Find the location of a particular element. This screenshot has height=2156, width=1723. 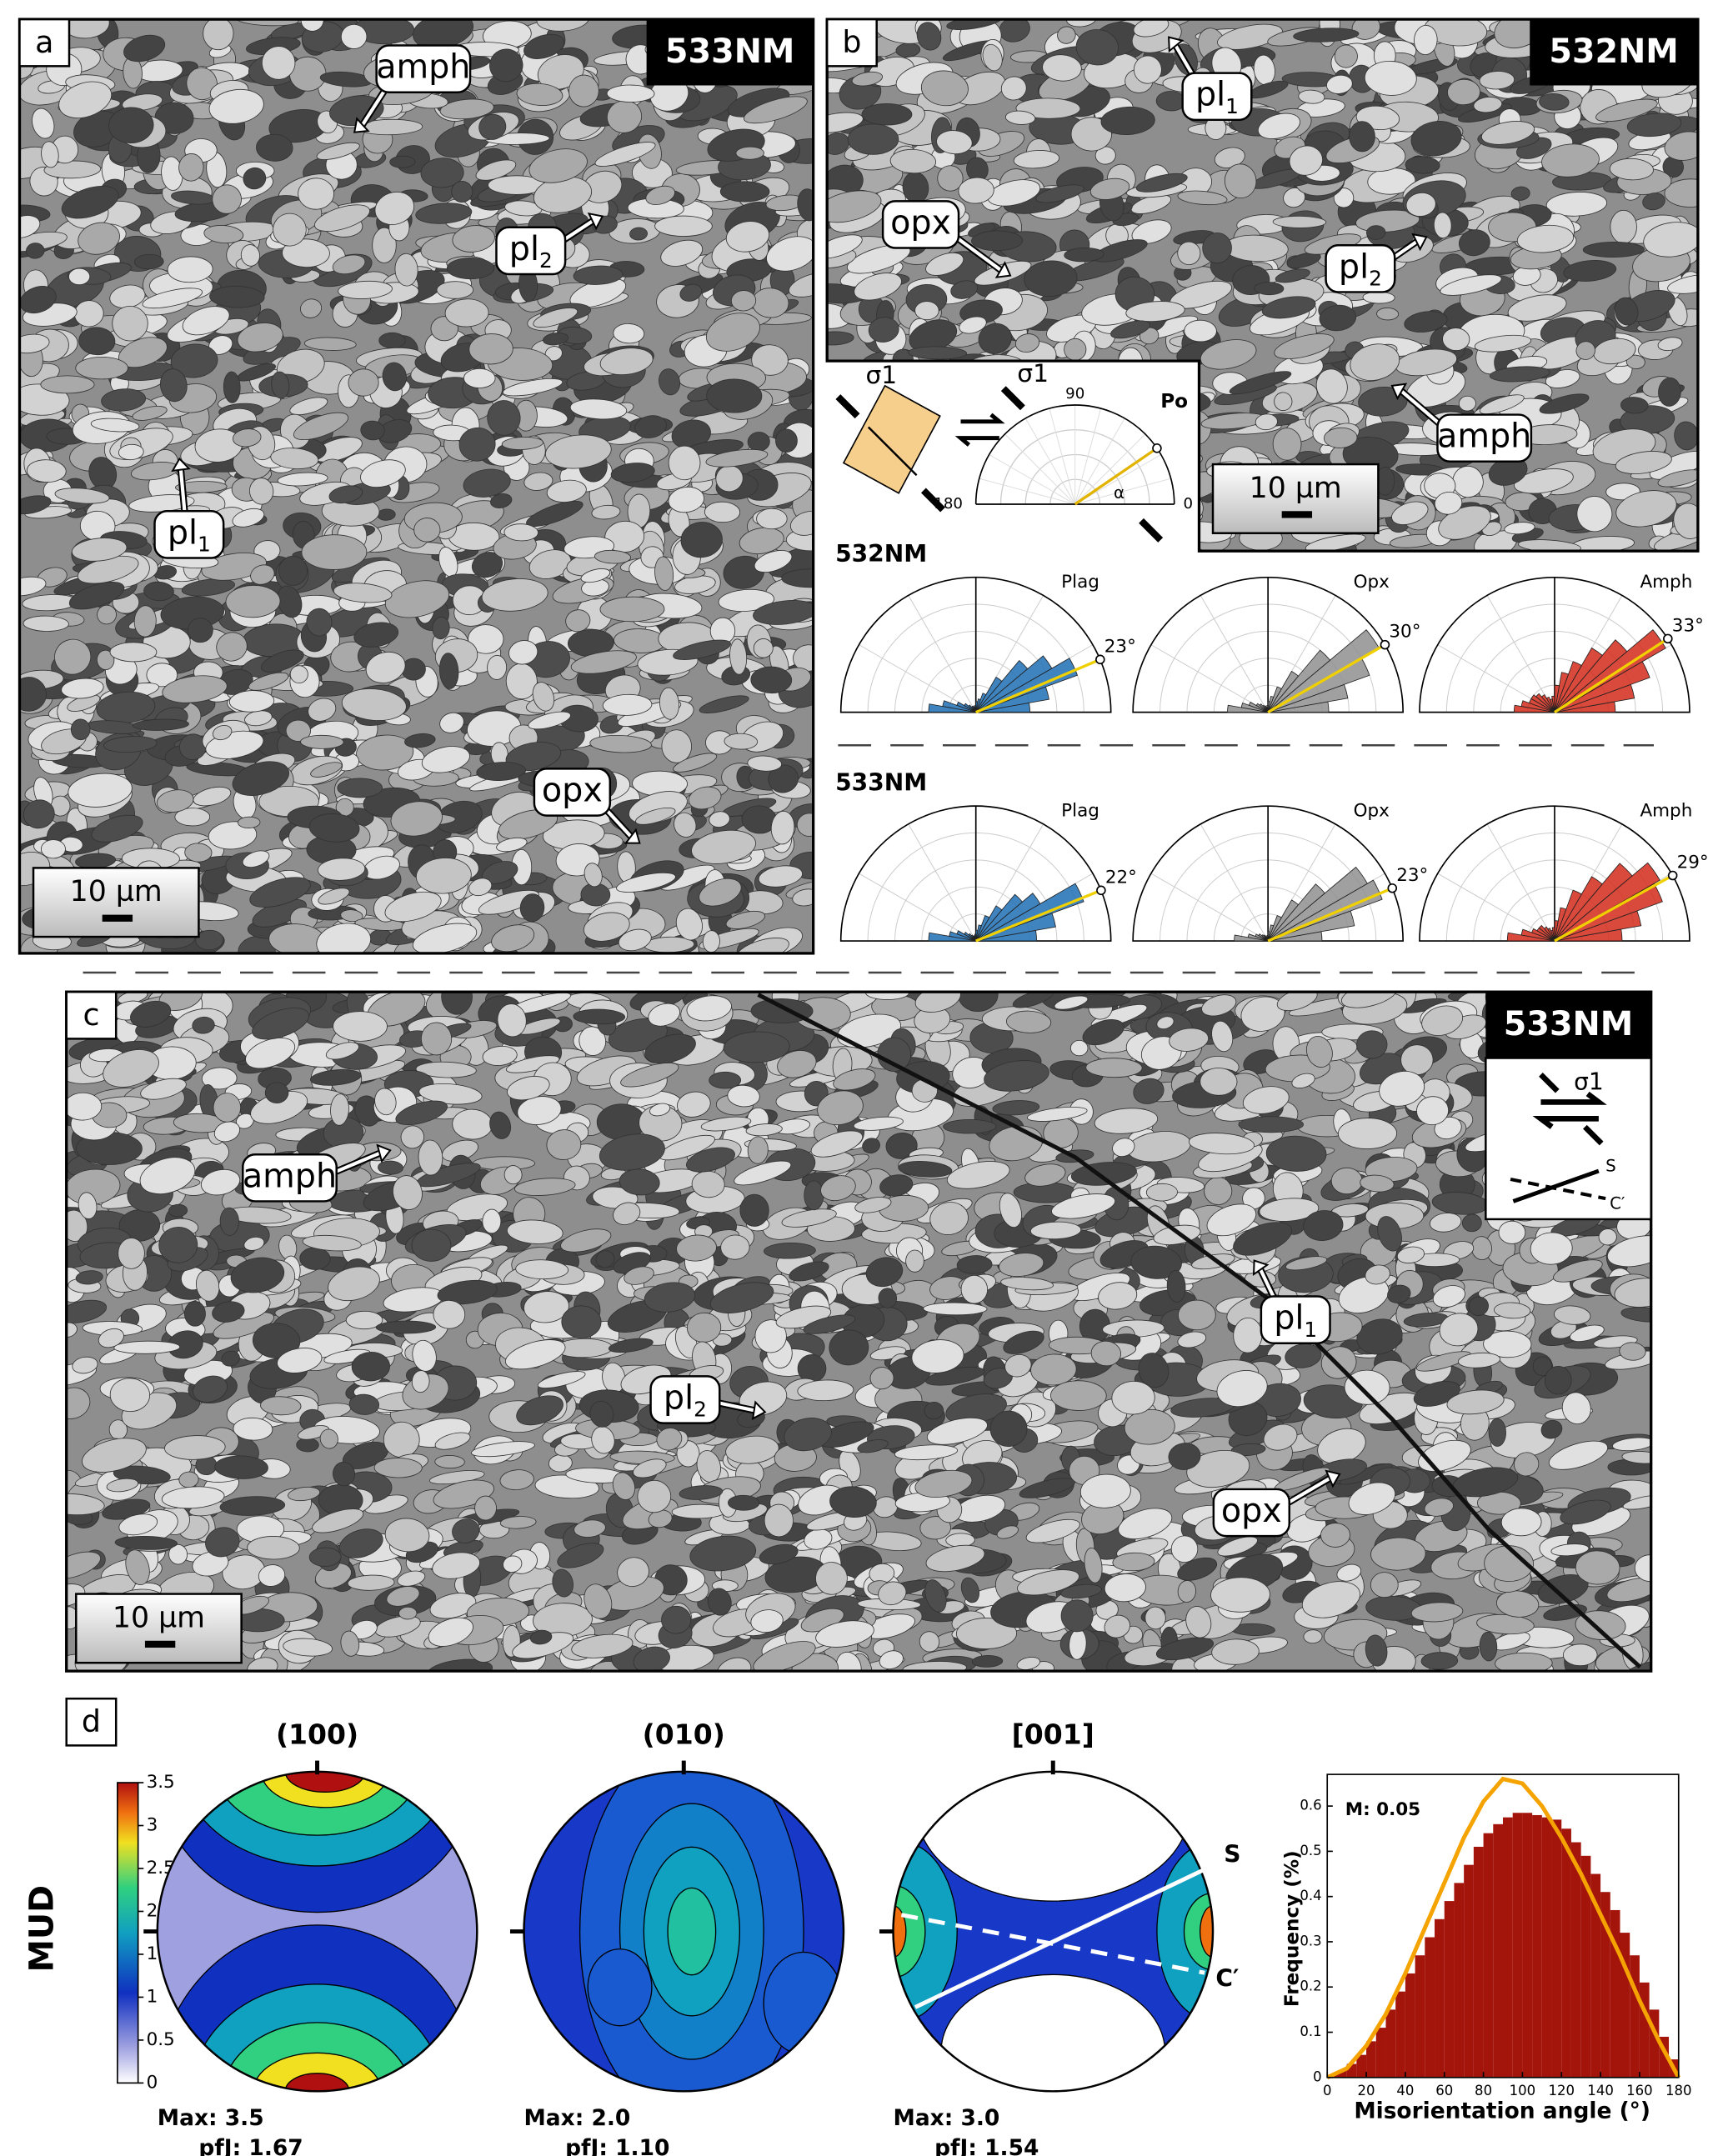

mean-label: 29° is located at coordinates (1693, 863).